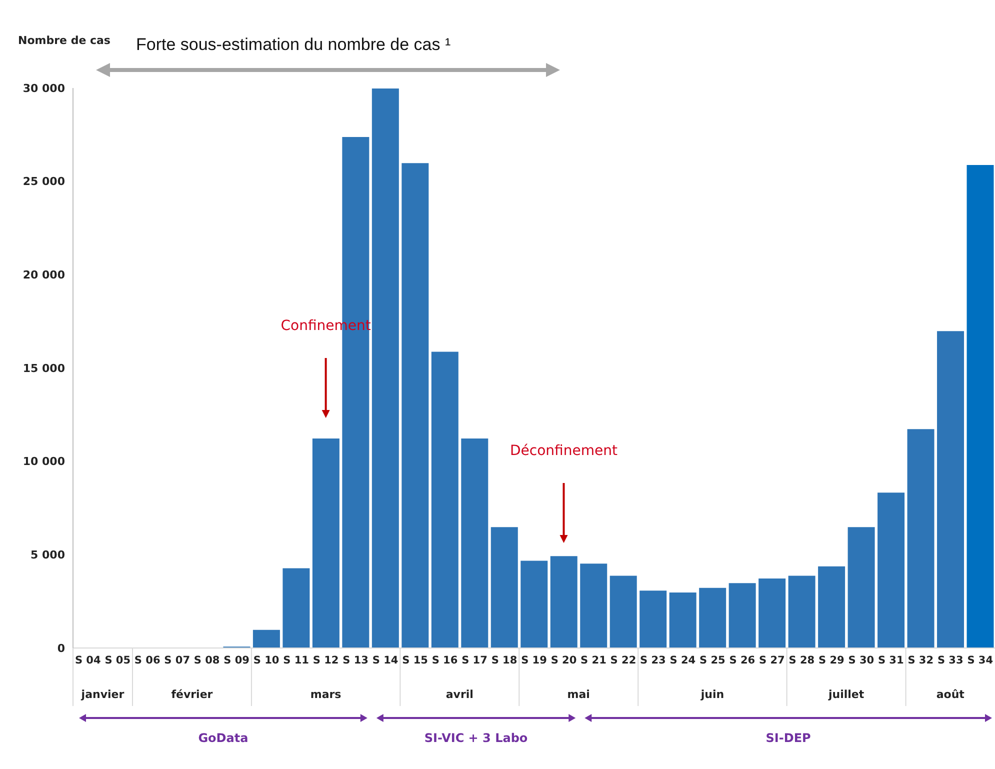  Describe the element at coordinates (504, 660) in the screenshot. I see `x-tick-label: S 18` at that location.